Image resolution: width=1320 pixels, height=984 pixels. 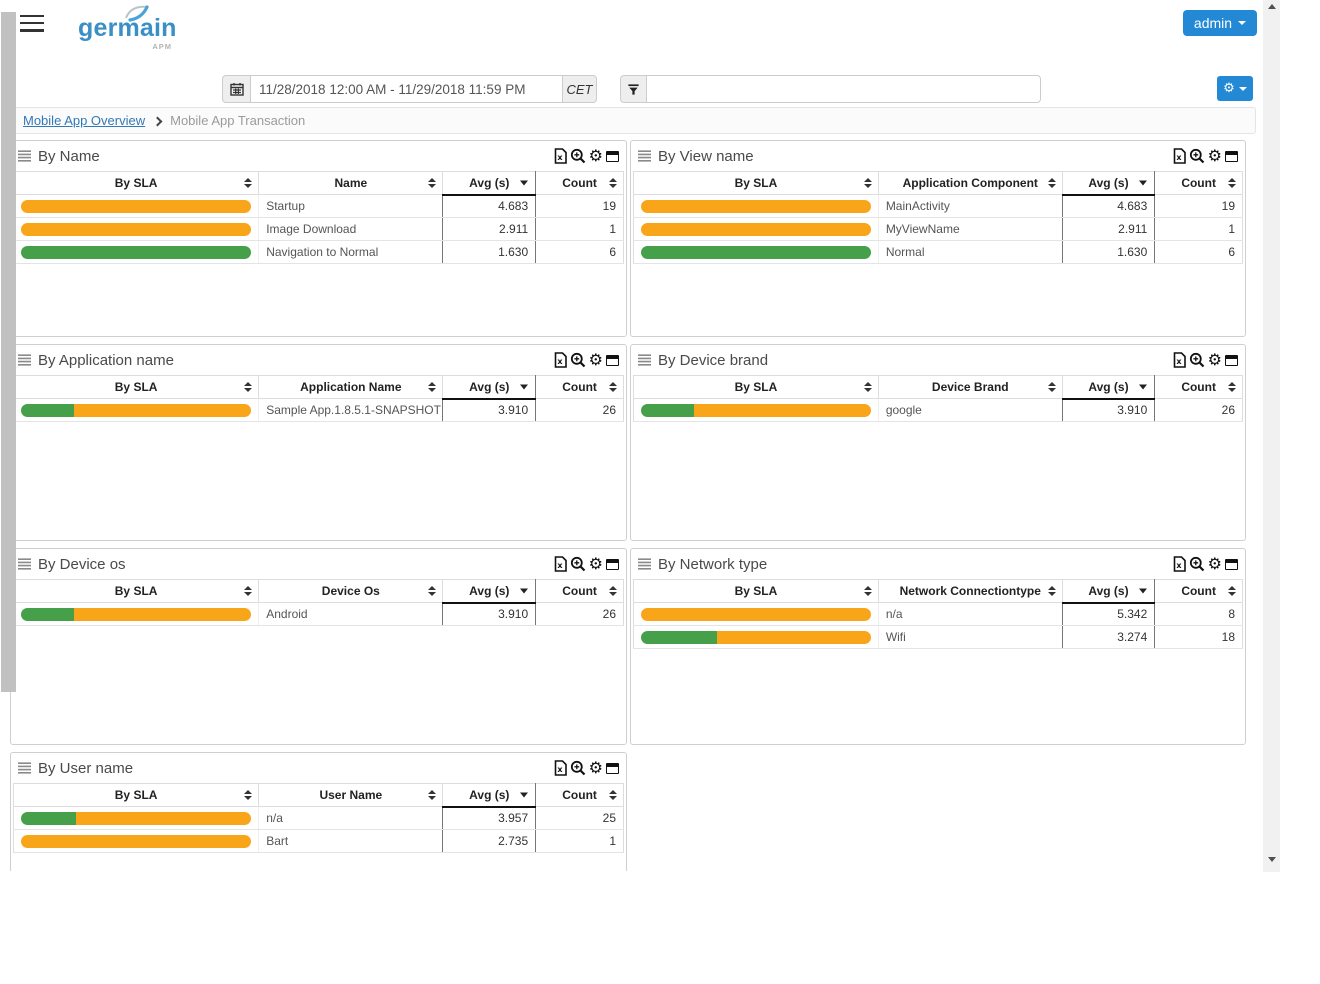 What do you see at coordinates (1271, 859) in the screenshot?
I see `scrollbar-down-icon` at bounding box center [1271, 859].